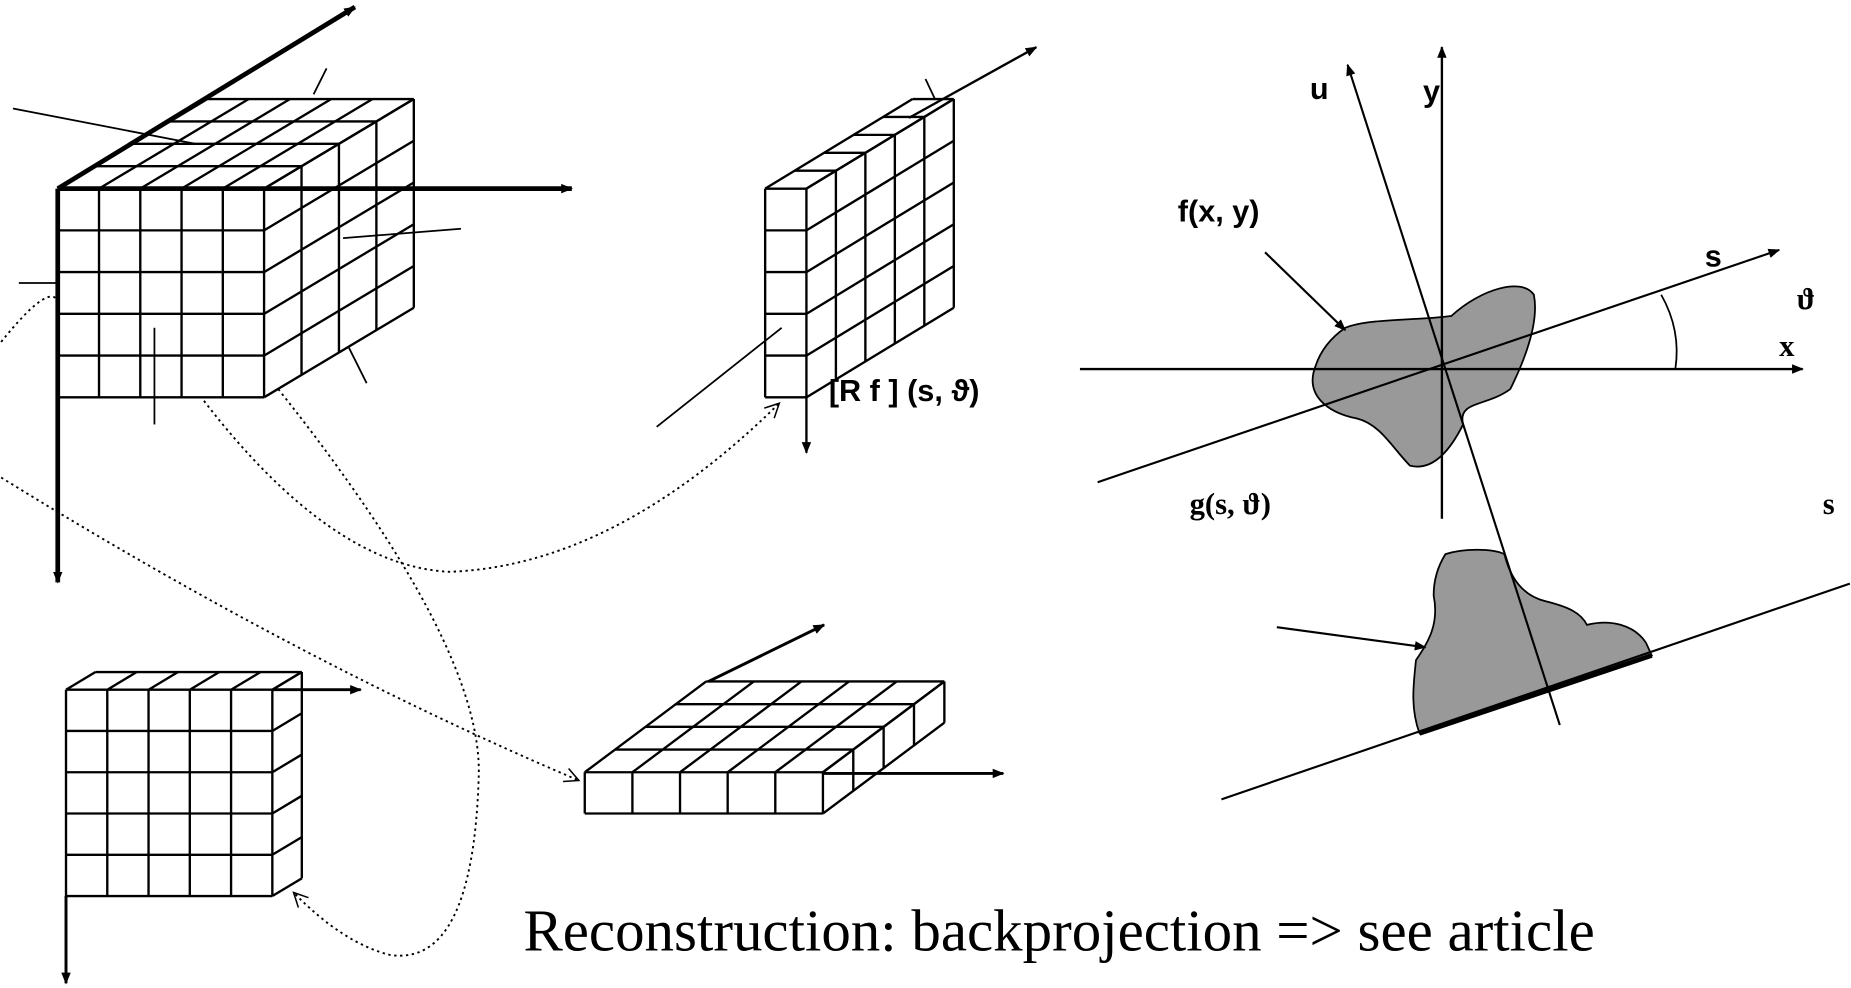 The width and height of the screenshot is (1851, 988). I want to click on label-y: y, so click(1431, 91).